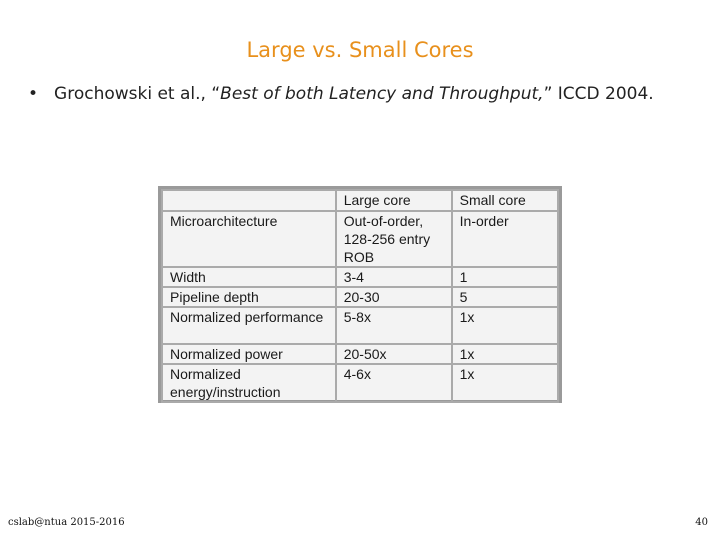 This screenshot has height=540, width=720. What do you see at coordinates (393, 325) in the screenshot?
I see `table-cell: 5-8x` at bounding box center [393, 325].